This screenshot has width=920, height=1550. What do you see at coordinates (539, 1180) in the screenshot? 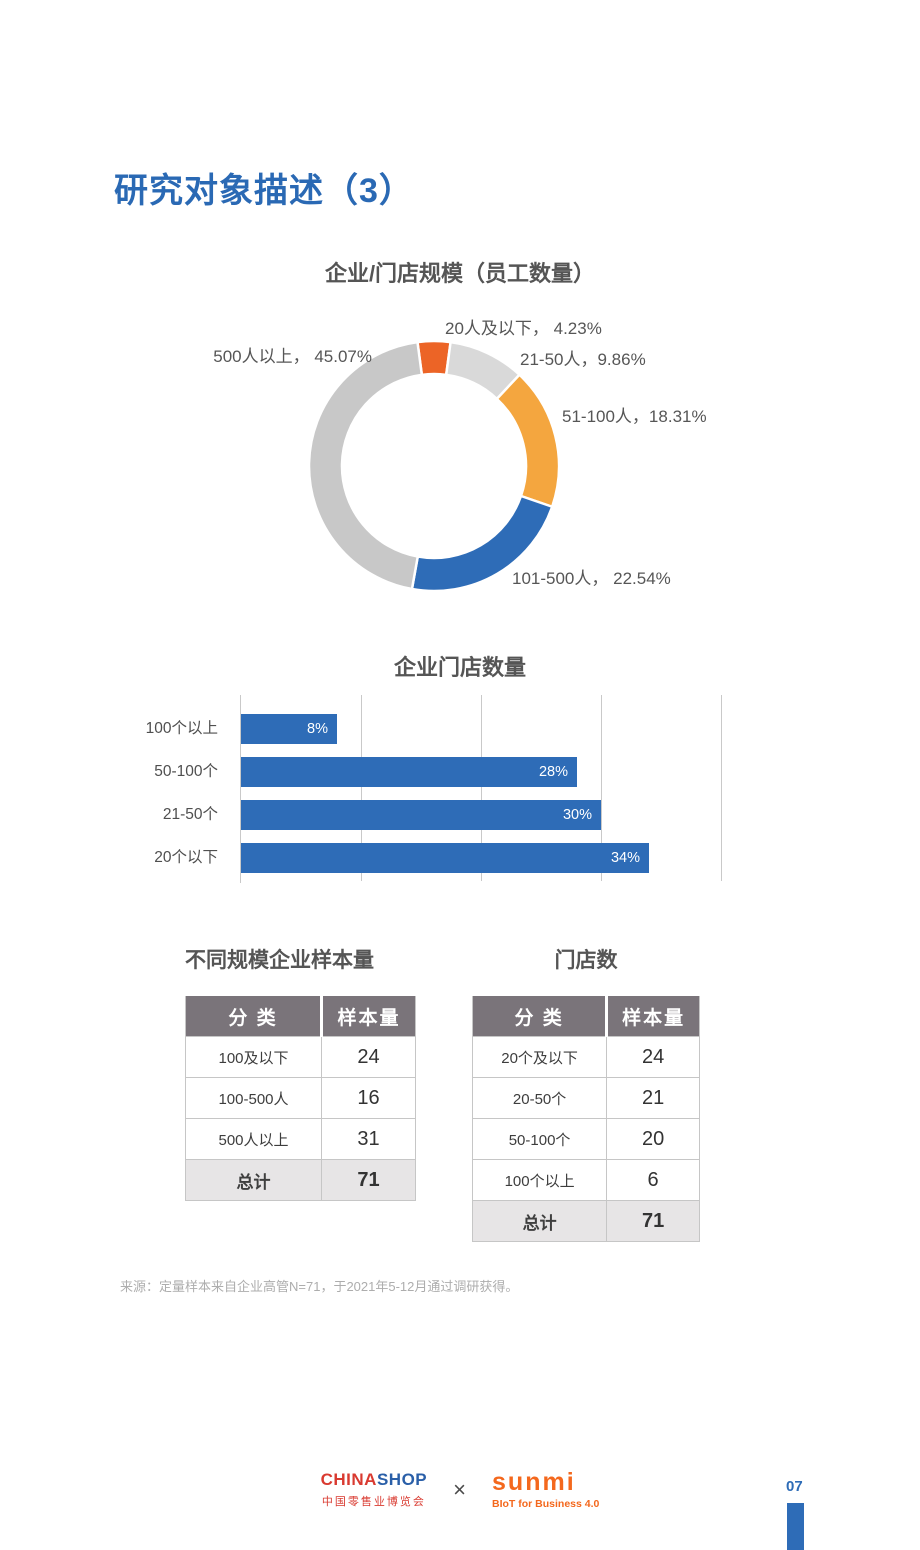
I see `category-cell: 100个以上` at bounding box center [539, 1180].